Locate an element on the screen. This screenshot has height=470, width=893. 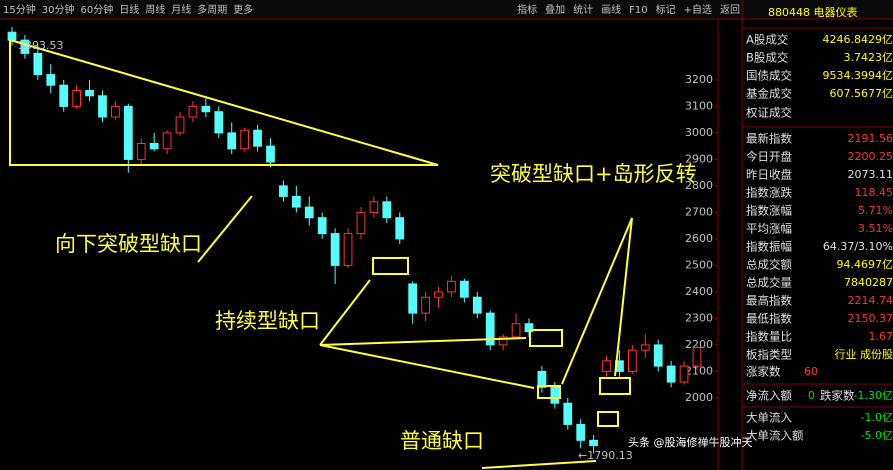
side-value: 2073.11 is located at coordinates (870, 174).